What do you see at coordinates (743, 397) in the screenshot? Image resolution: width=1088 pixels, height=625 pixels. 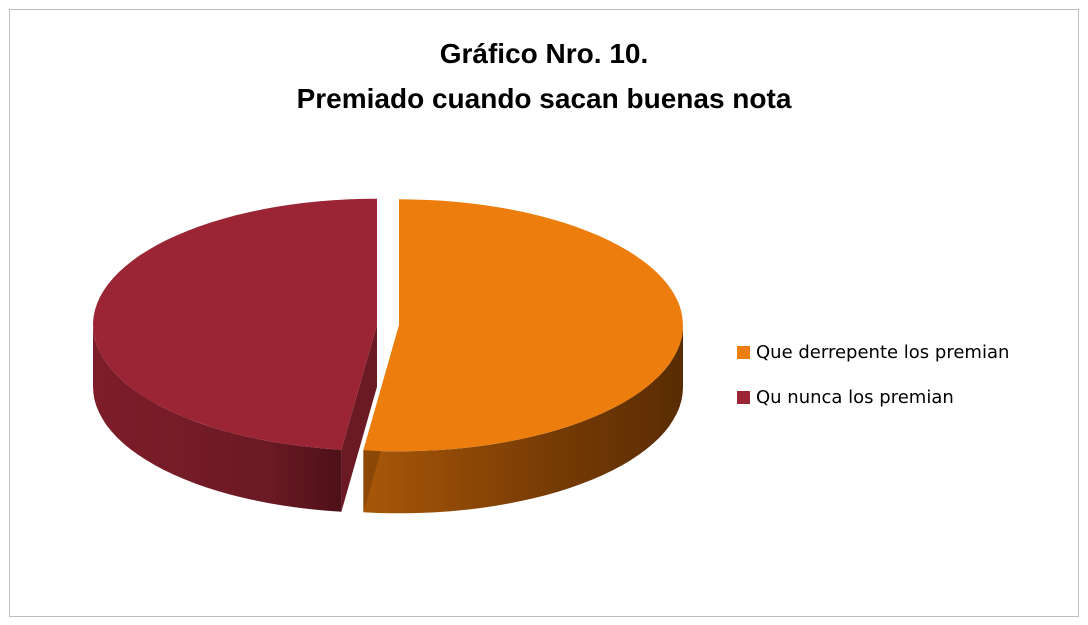 I see `legend-swatch-red` at bounding box center [743, 397].